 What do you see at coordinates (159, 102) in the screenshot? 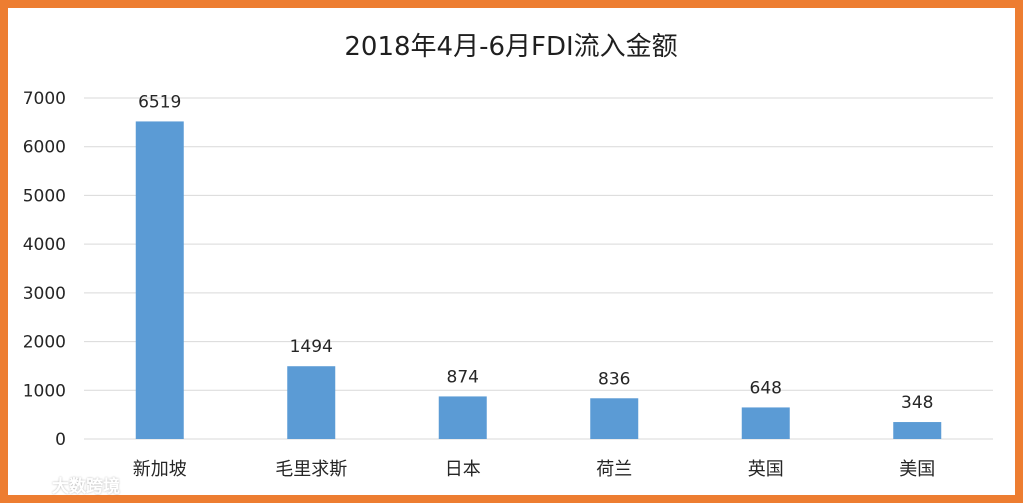
I see `data-label: 6519` at bounding box center [159, 102].